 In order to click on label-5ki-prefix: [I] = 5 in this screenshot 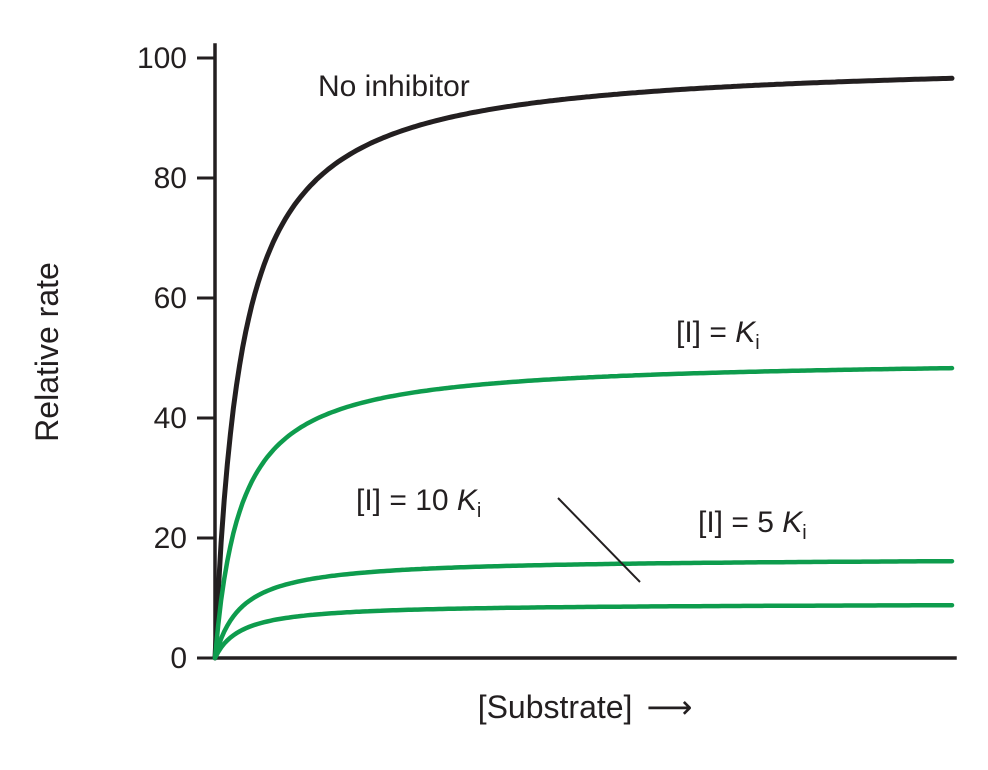, I will do `click(740, 522)`.